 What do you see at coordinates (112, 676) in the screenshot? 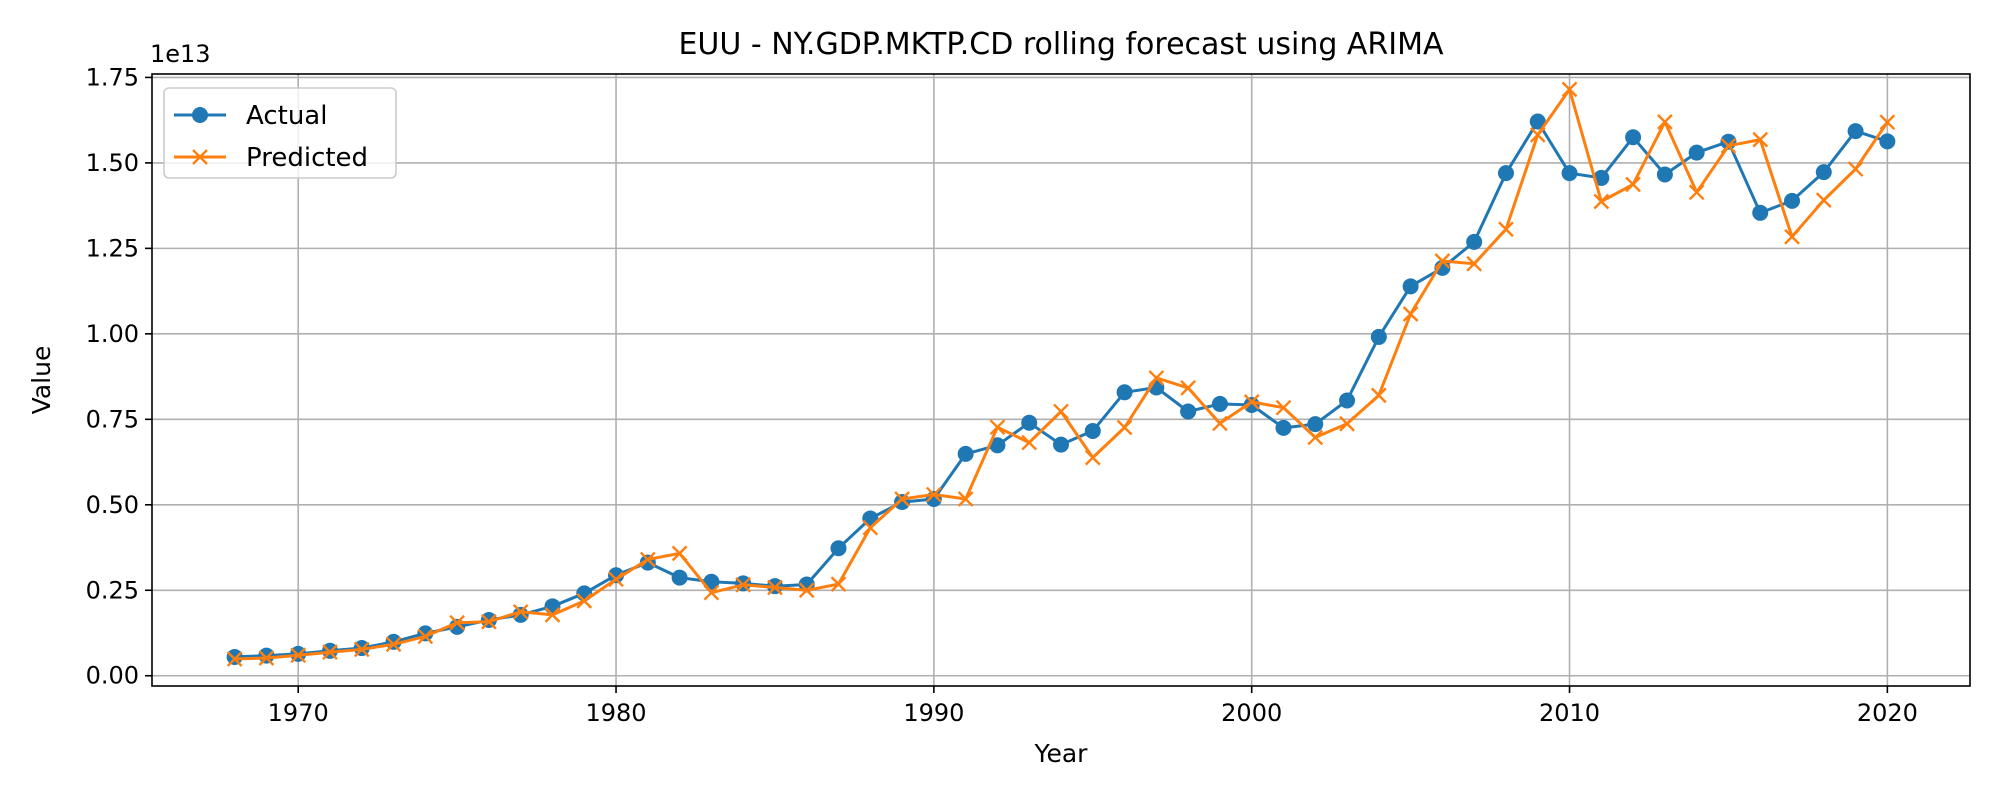
I see `y-tick-label: 0.00` at bounding box center [112, 676].